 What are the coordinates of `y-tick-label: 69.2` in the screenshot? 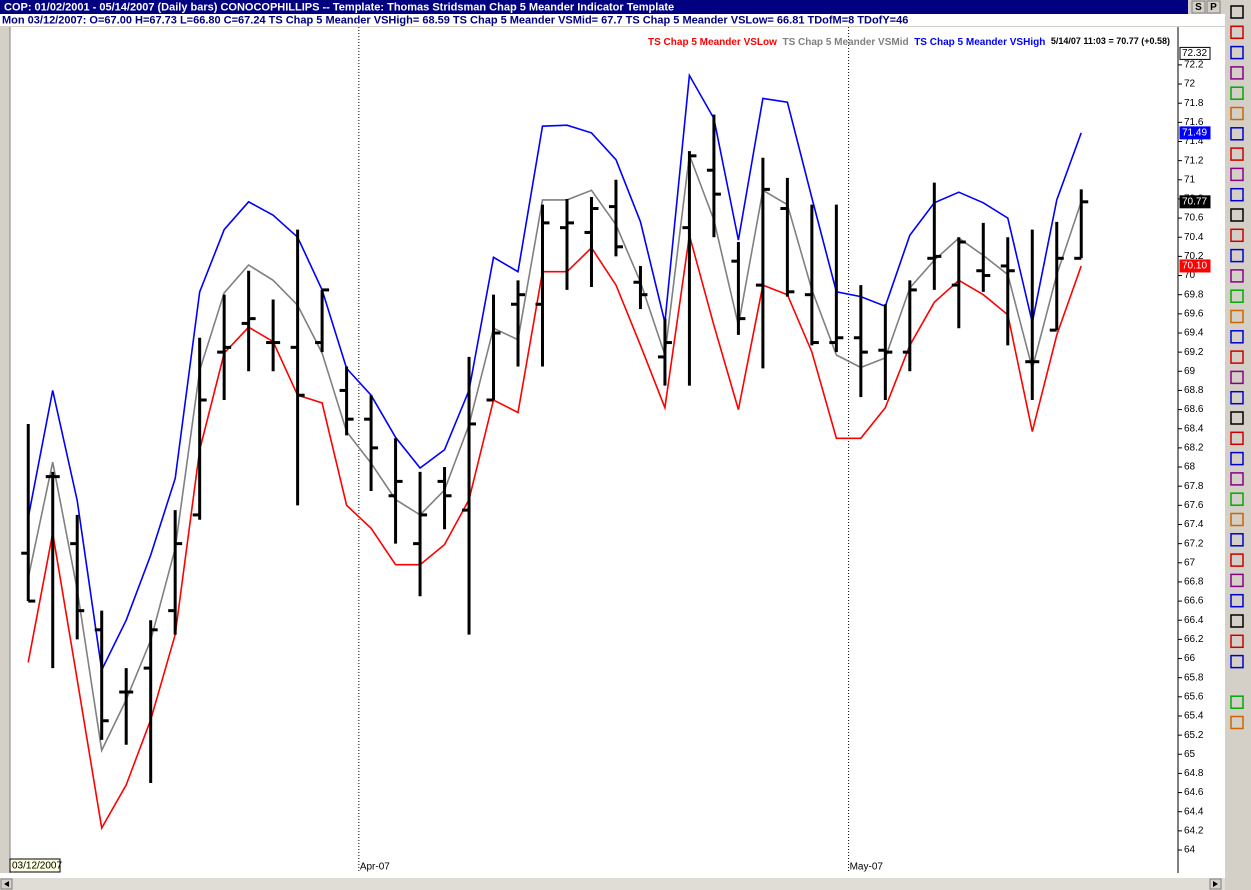 It's located at (1194, 352).